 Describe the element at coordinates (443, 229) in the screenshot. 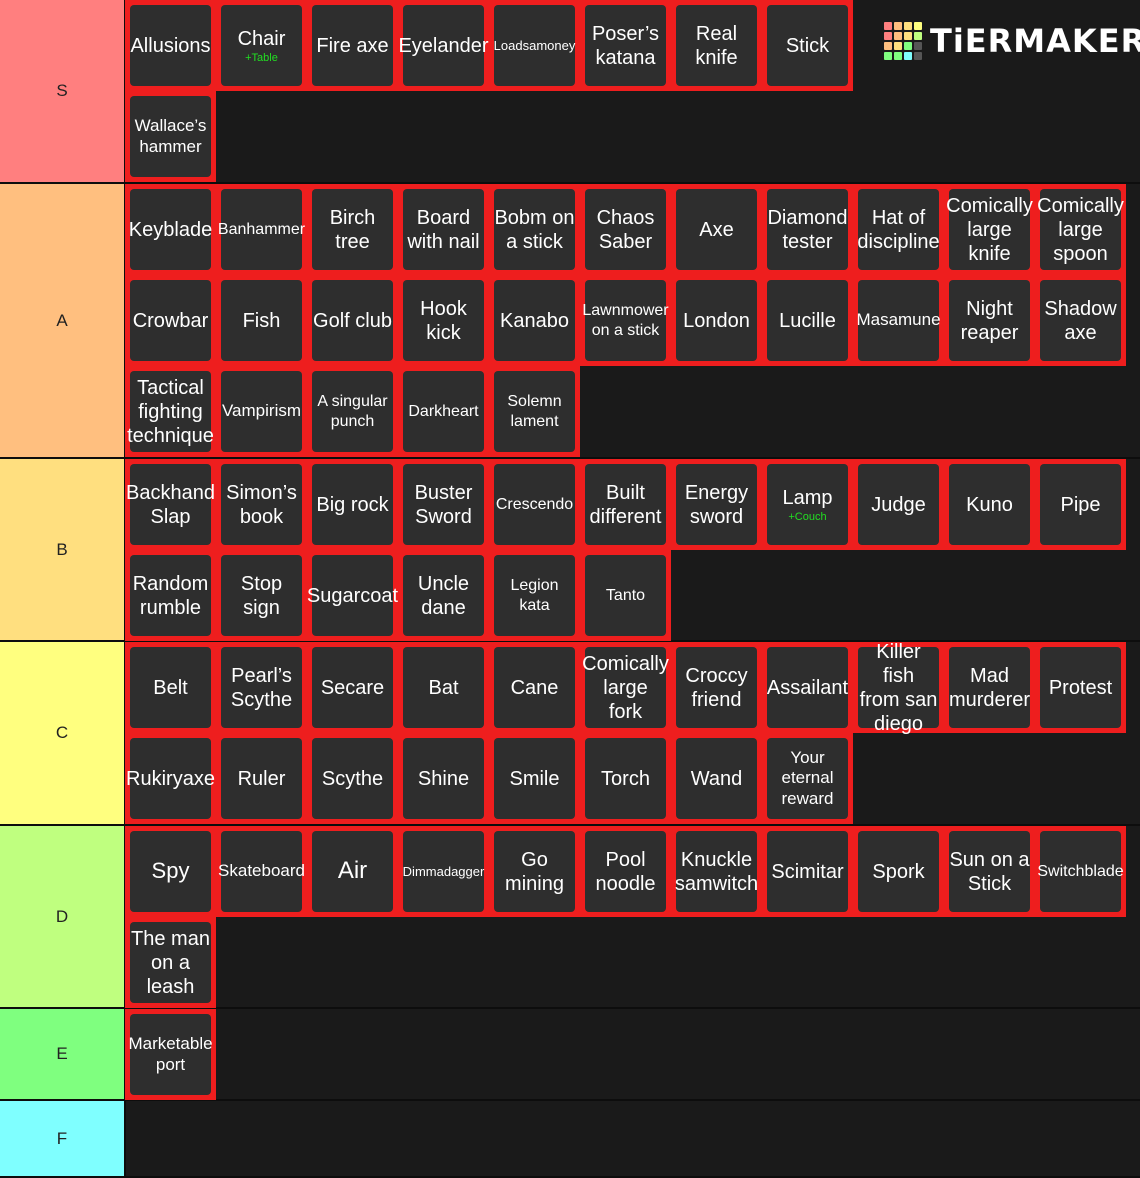

I see `tier-item-board-with-nail: Board with nail` at that location.